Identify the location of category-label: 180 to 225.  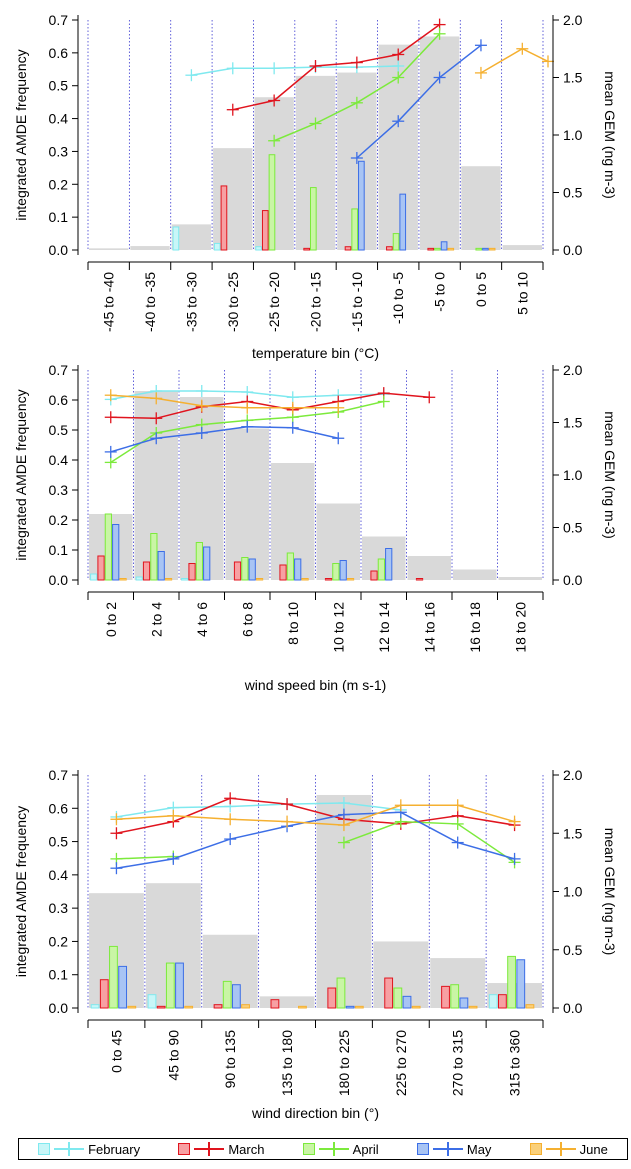
(344, 1063).